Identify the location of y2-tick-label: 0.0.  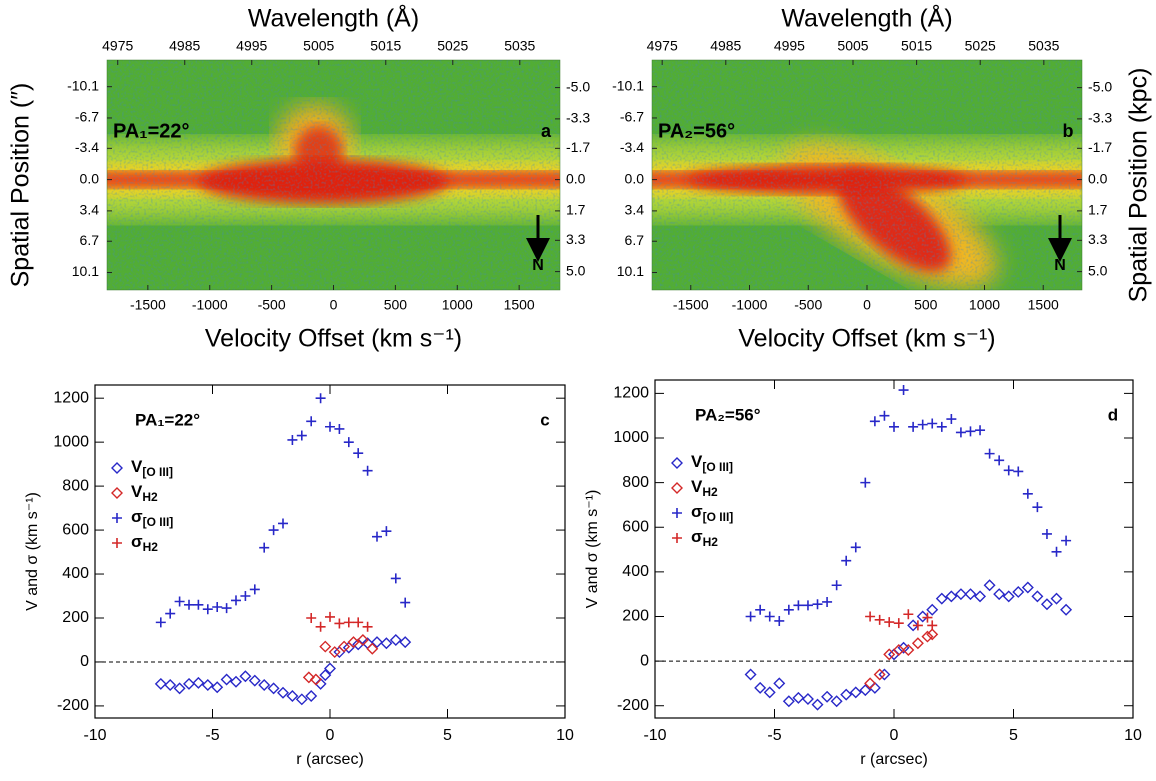
(576, 178).